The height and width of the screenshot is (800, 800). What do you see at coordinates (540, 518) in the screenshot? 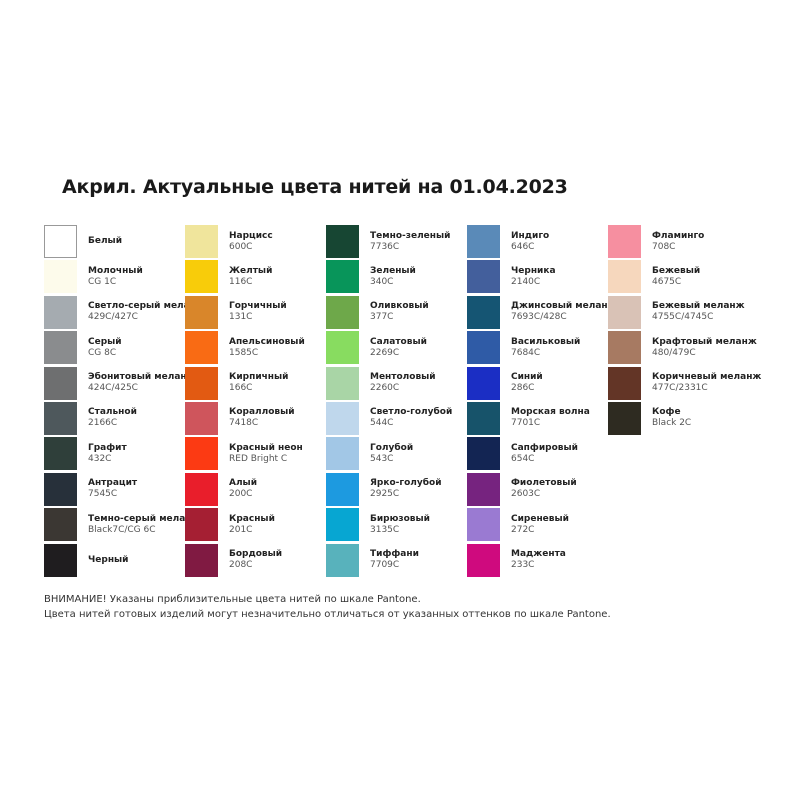
I see `color-name: Сиреневый` at bounding box center [540, 518].